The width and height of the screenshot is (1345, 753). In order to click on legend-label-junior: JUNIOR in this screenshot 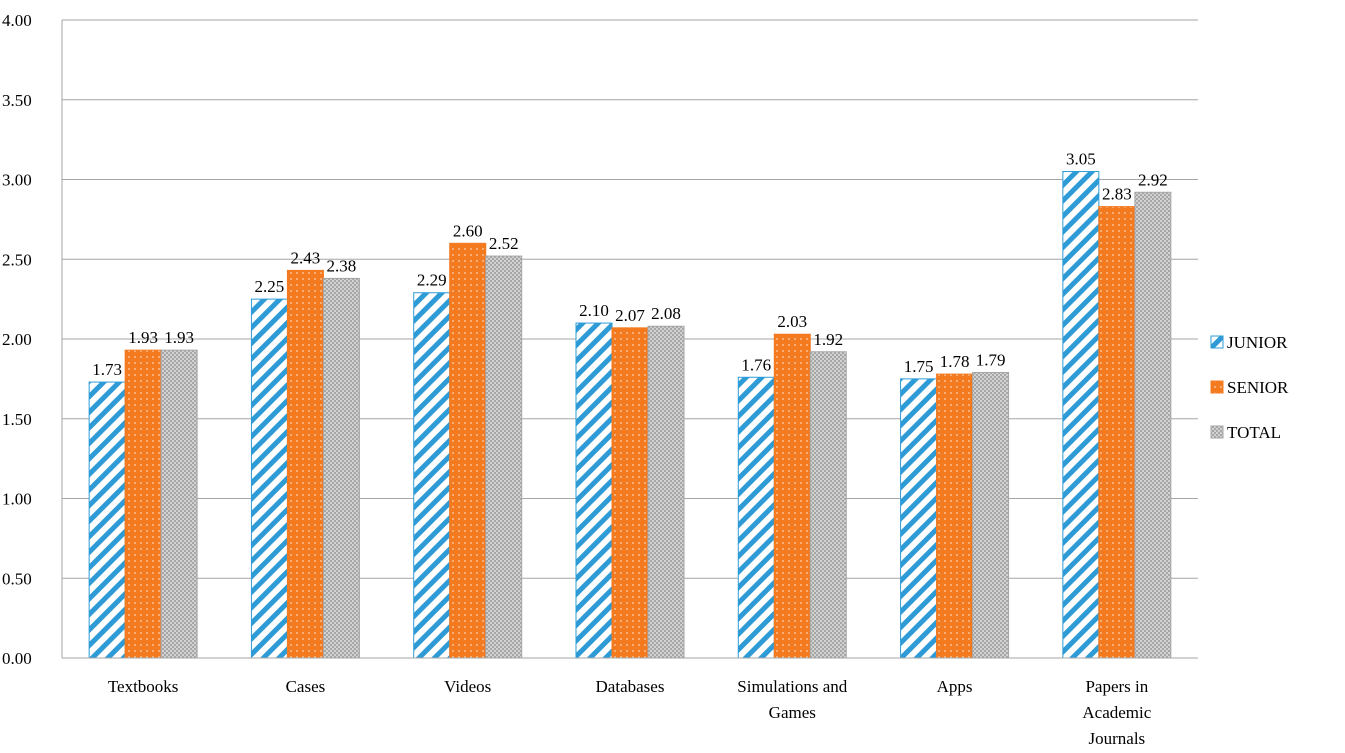, I will do `click(1257, 342)`.